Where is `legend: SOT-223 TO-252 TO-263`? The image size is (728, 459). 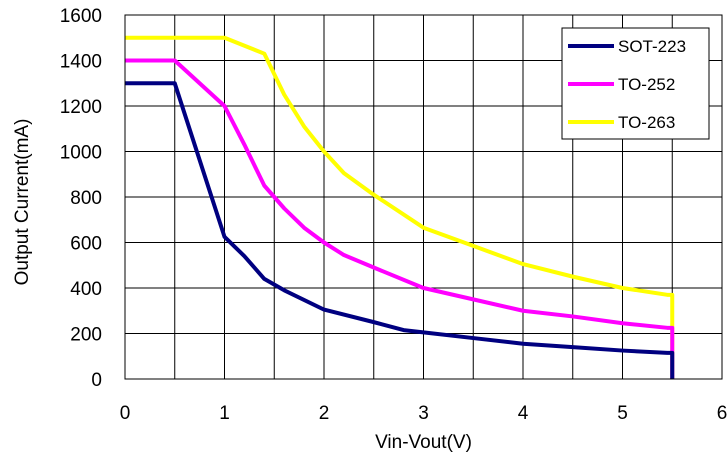
legend: SOT-223 TO-252 TO-263 is located at coordinates (635, 83).